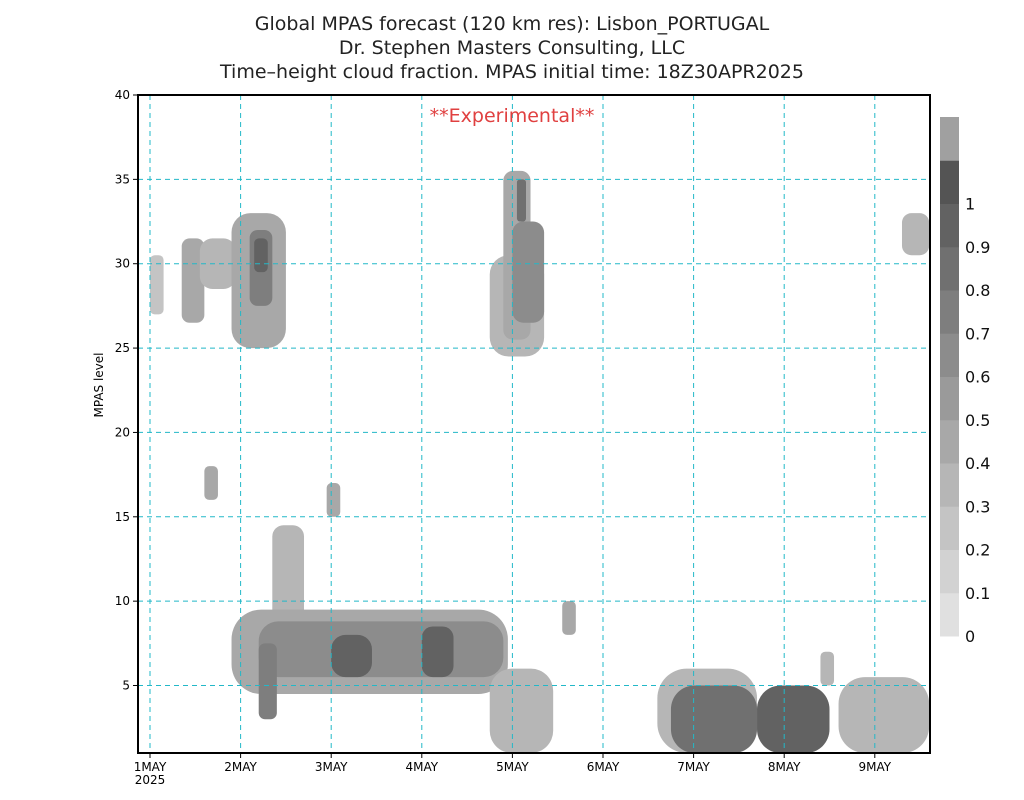 The height and width of the screenshot is (800, 1024). Describe the element at coordinates (150, 767) in the screenshot. I see `x-tick-label-1MAY: 1MAY` at that location.